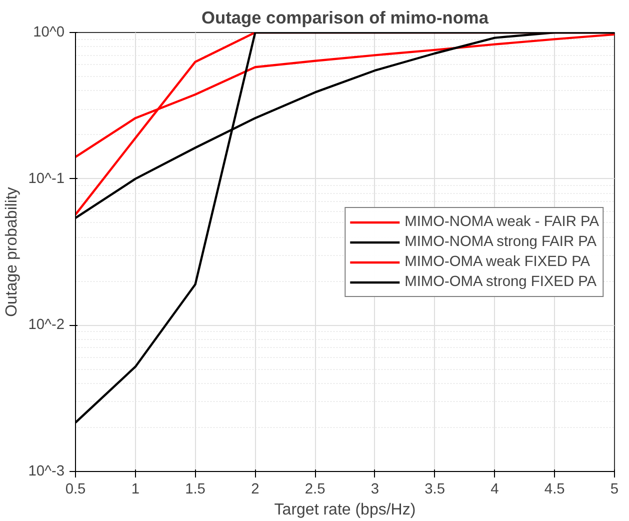 This screenshot has height=521, width=629. What do you see at coordinates (435, 490) in the screenshot?
I see `x-tick-label: 3.5` at bounding box center [435, 490].